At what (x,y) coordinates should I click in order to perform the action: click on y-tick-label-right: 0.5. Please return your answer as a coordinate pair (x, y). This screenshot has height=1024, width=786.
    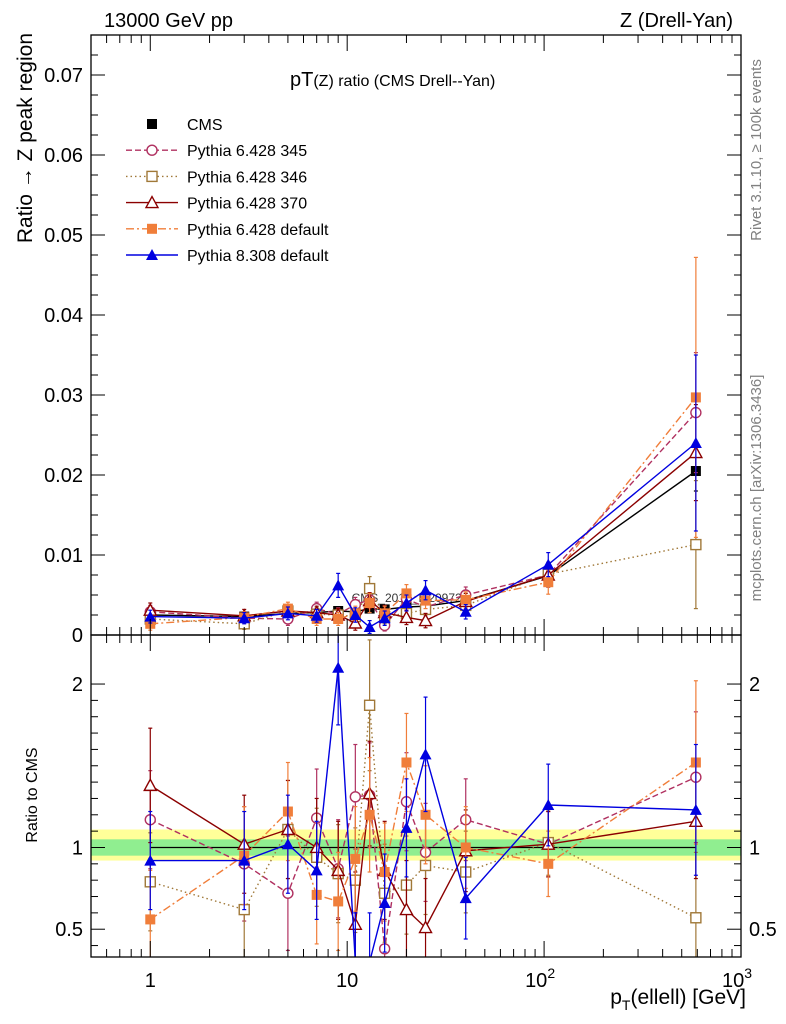
    Looking at the image, I should click on (763, 930).